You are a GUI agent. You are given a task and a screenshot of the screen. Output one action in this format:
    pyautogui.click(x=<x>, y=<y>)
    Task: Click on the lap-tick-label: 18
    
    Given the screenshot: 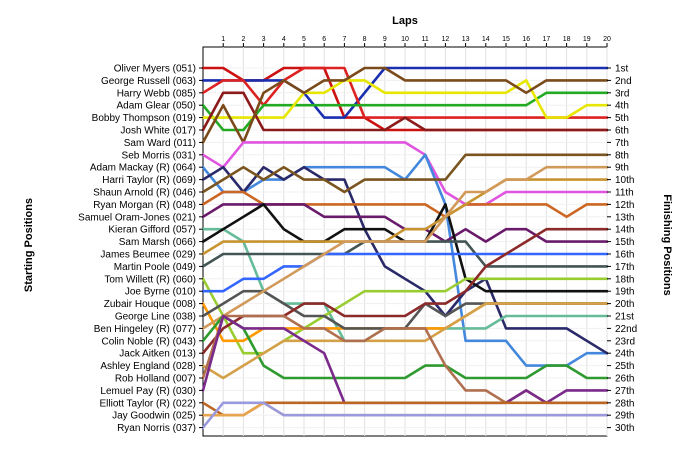 What is the action you would take?
    pyautogui.click(x=567, y=39)
    